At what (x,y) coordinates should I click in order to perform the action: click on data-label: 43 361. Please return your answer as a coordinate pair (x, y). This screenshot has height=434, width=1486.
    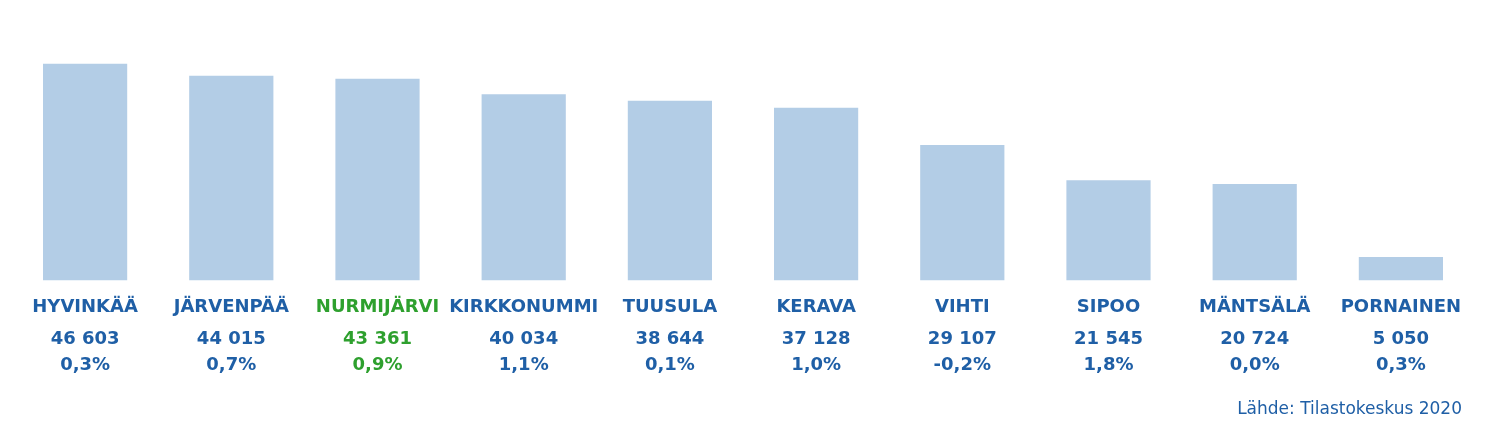
    Looking at the image, I should click on (377, 337).